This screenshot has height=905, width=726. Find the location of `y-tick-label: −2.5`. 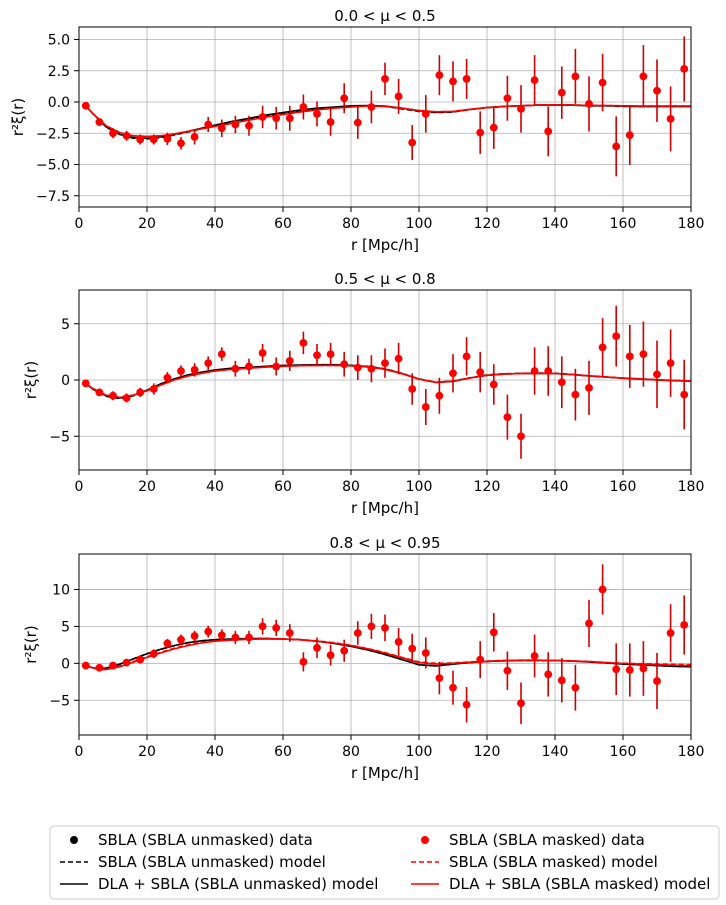

y-tick-label: −2.5 is located at coordinates (53, 134).